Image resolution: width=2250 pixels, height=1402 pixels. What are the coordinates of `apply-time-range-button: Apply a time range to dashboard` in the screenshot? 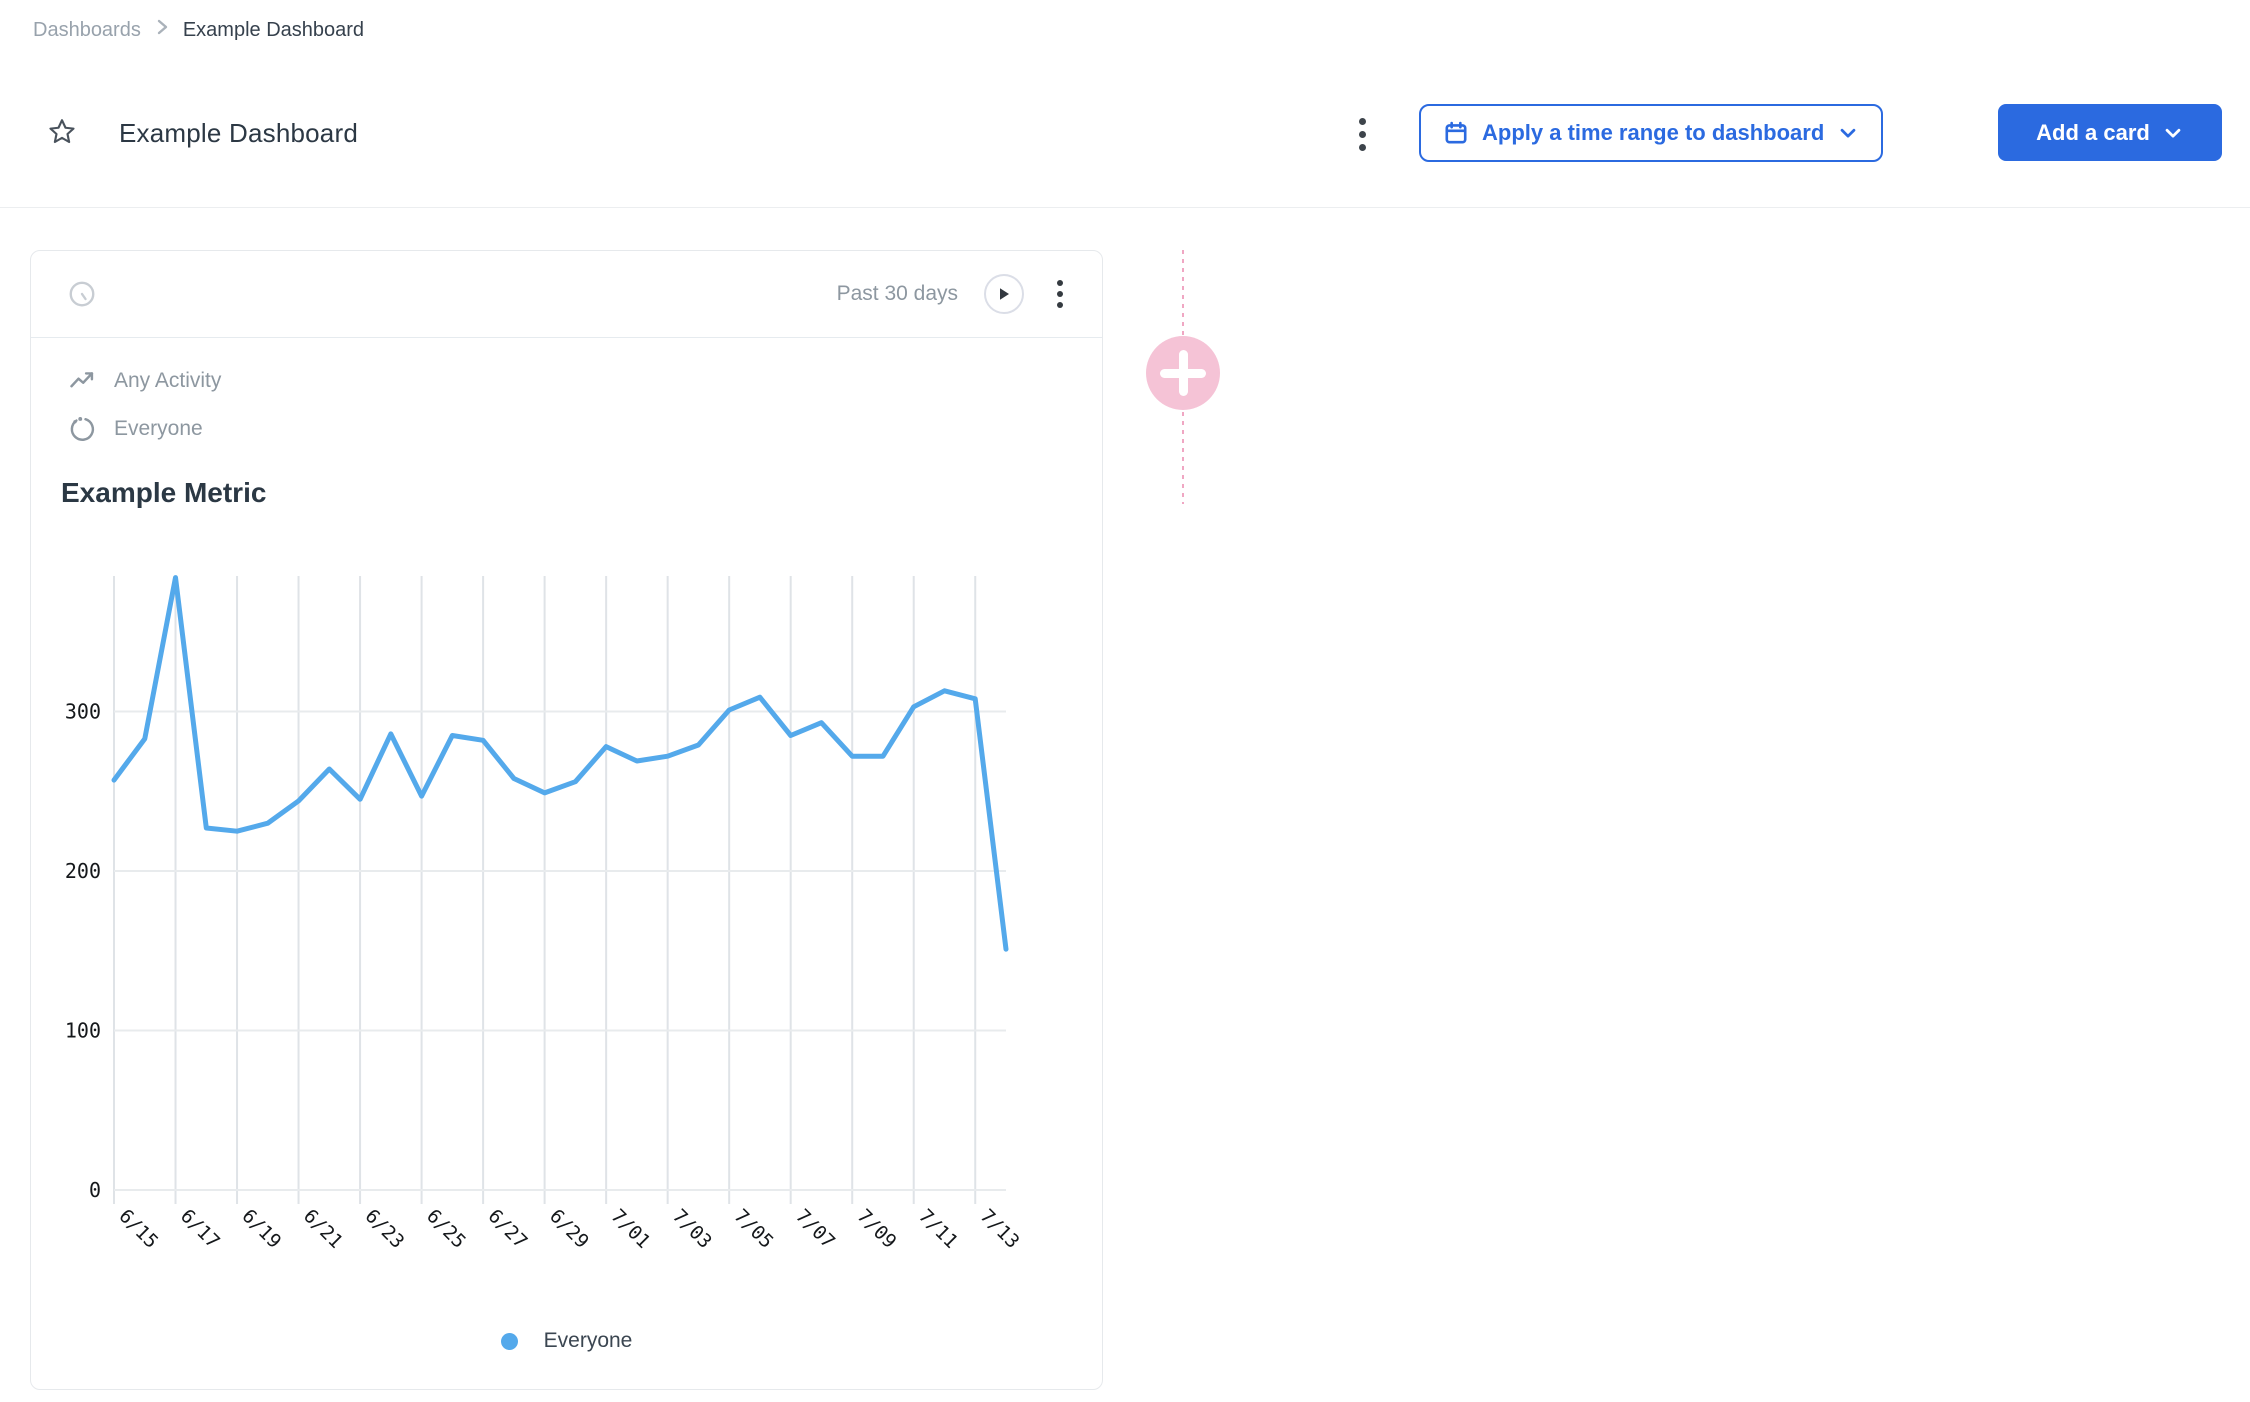 It's located at (1651, 133).